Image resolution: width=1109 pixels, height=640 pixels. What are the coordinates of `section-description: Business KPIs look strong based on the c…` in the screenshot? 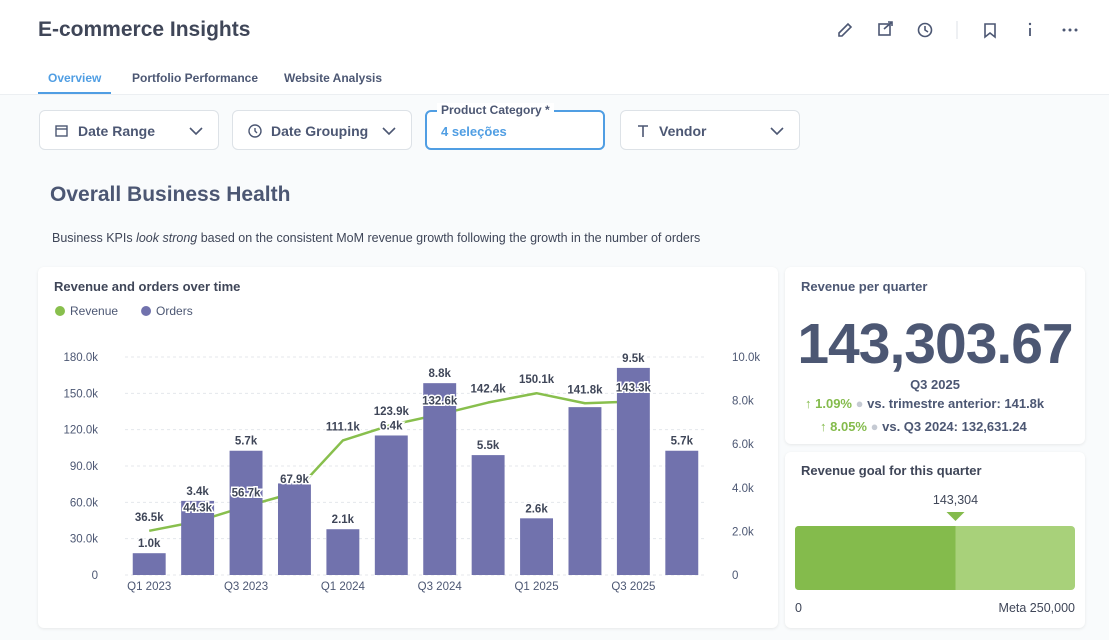 It's located at (376, 238).